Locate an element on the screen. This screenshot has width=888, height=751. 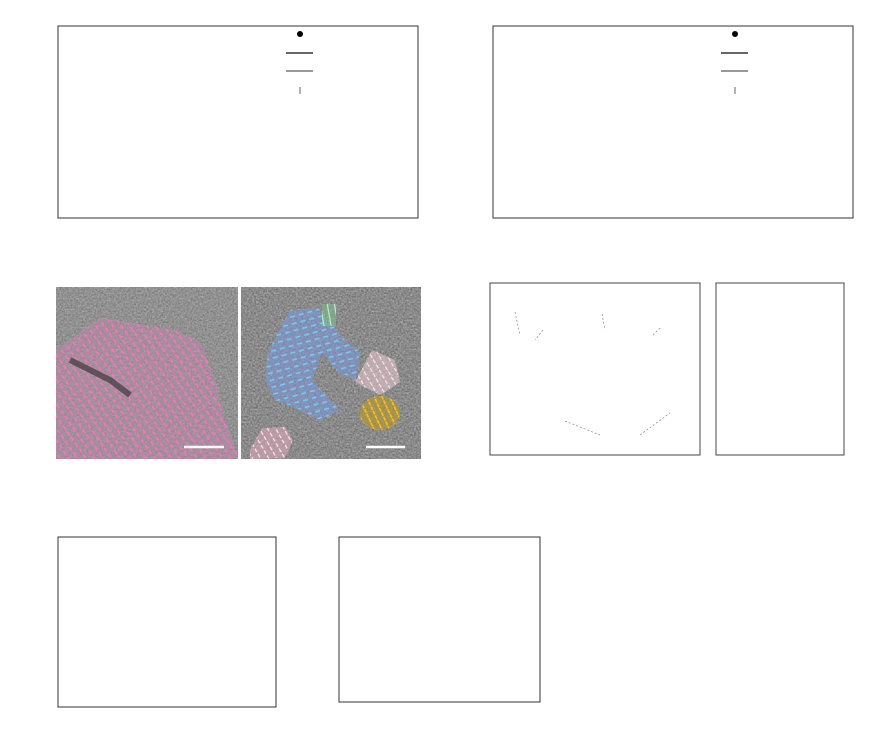
tem-images is located at coordinates (238, 373).